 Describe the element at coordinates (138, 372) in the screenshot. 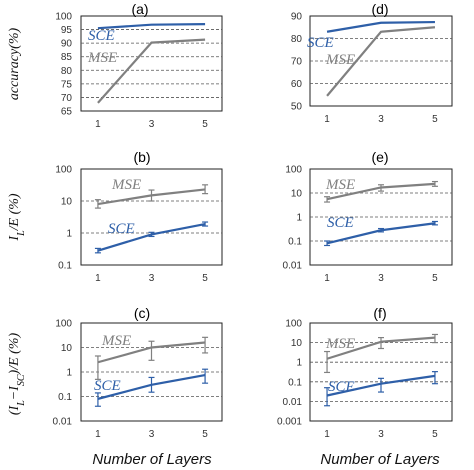

I see `panel-c: 100 10 1 0.1 0.01 1 3 5 (c)MSE SCE` at that location.